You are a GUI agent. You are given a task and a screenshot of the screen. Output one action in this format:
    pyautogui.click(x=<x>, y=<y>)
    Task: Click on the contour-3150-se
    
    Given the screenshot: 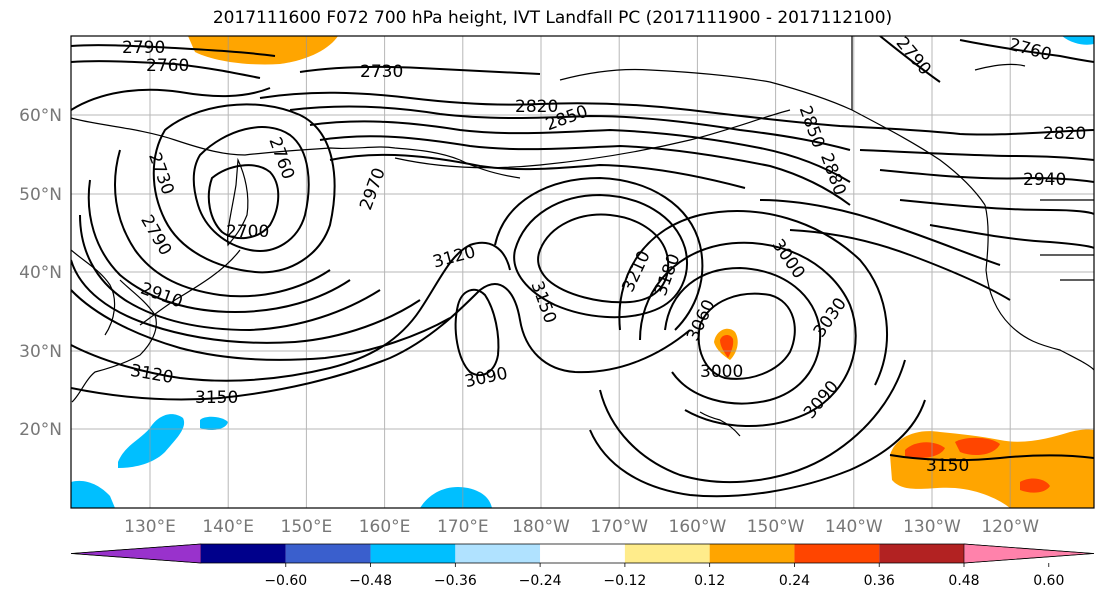 What is the action you would take?
    pyautogui.click(x=991, y=458)
    